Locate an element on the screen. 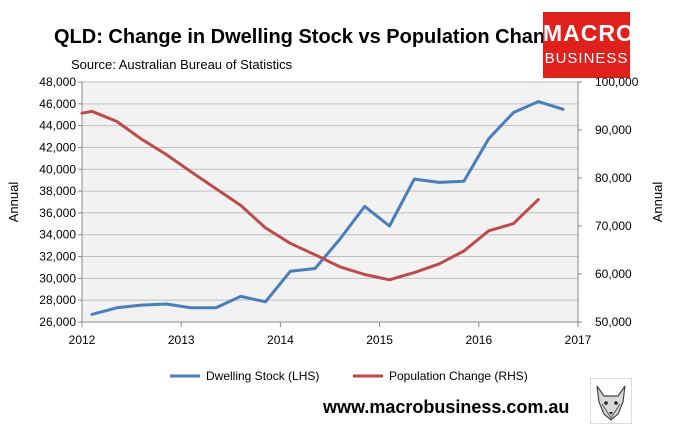 This screenshot has height=436, width=676. right-tick-label: 60,000 is located at coordinates (613, 274).